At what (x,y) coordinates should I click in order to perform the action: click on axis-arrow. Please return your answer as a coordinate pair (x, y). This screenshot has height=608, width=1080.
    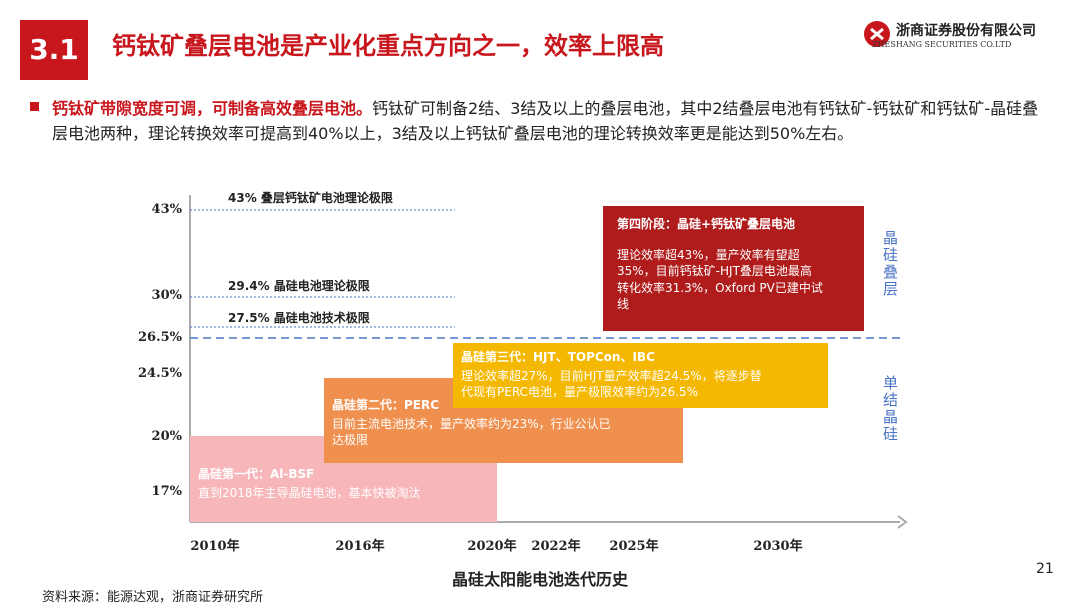
    Looking at the image, I should click on (902, 522).